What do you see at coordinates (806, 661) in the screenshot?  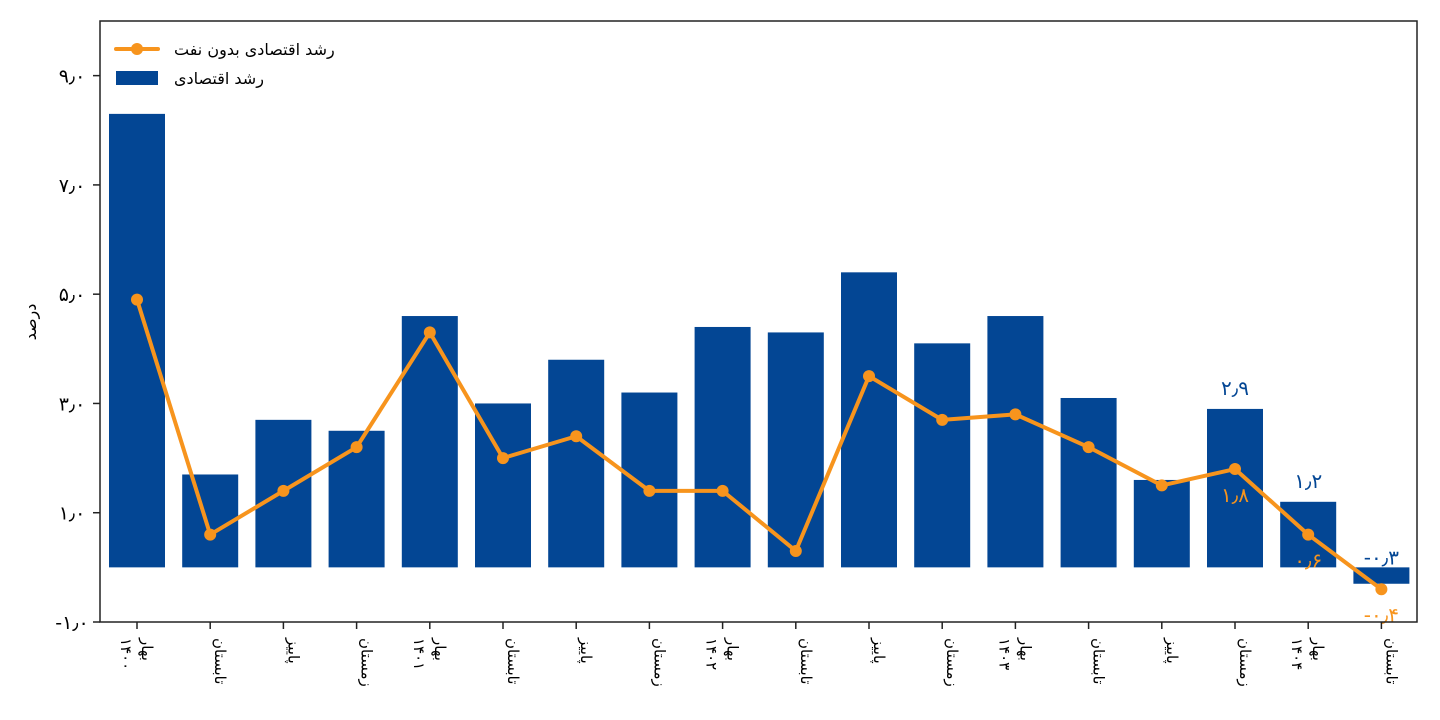 I see `x-tick-label-9: تابستان` at bounding box center [806, 661].